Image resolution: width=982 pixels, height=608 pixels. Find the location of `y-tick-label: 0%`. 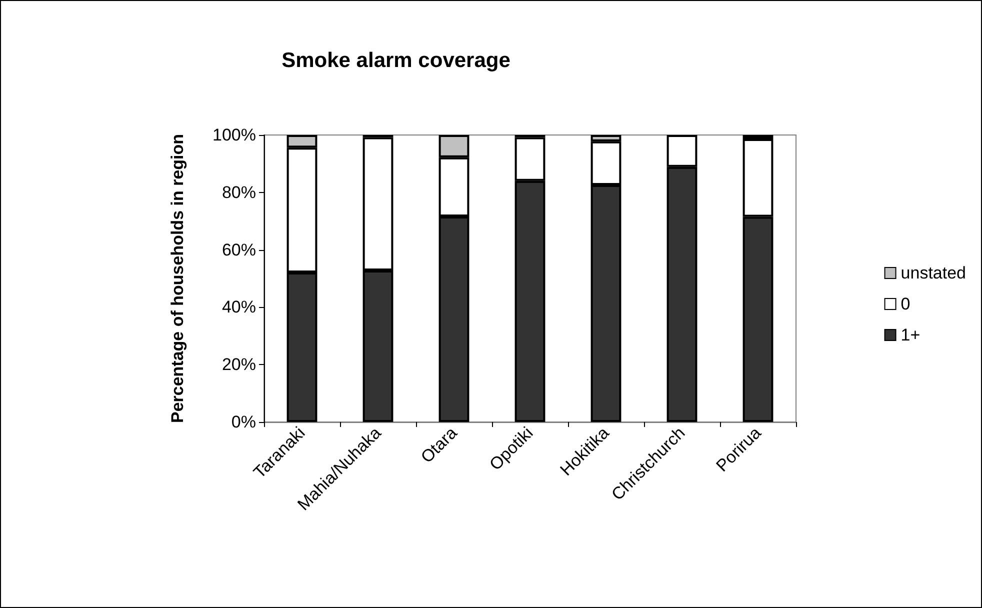

y-tick-label: 0% is located at coordinates (243, 422).